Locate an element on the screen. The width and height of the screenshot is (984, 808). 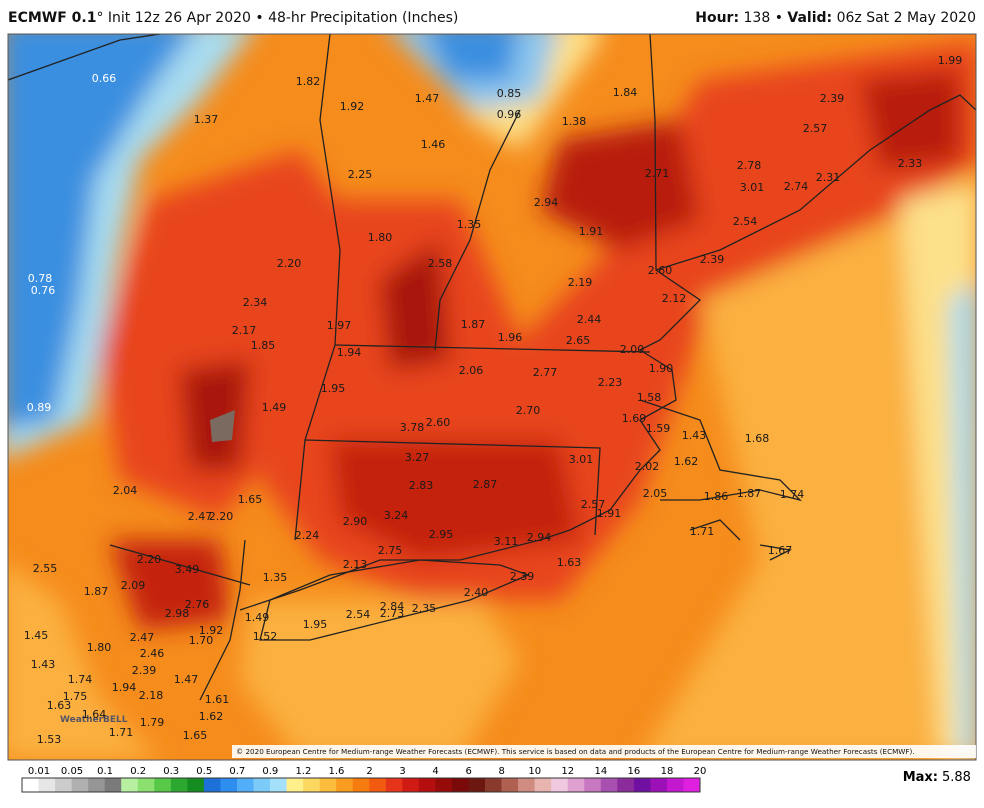
map-value-label: 2.57 is located at coordinates (593, 504).